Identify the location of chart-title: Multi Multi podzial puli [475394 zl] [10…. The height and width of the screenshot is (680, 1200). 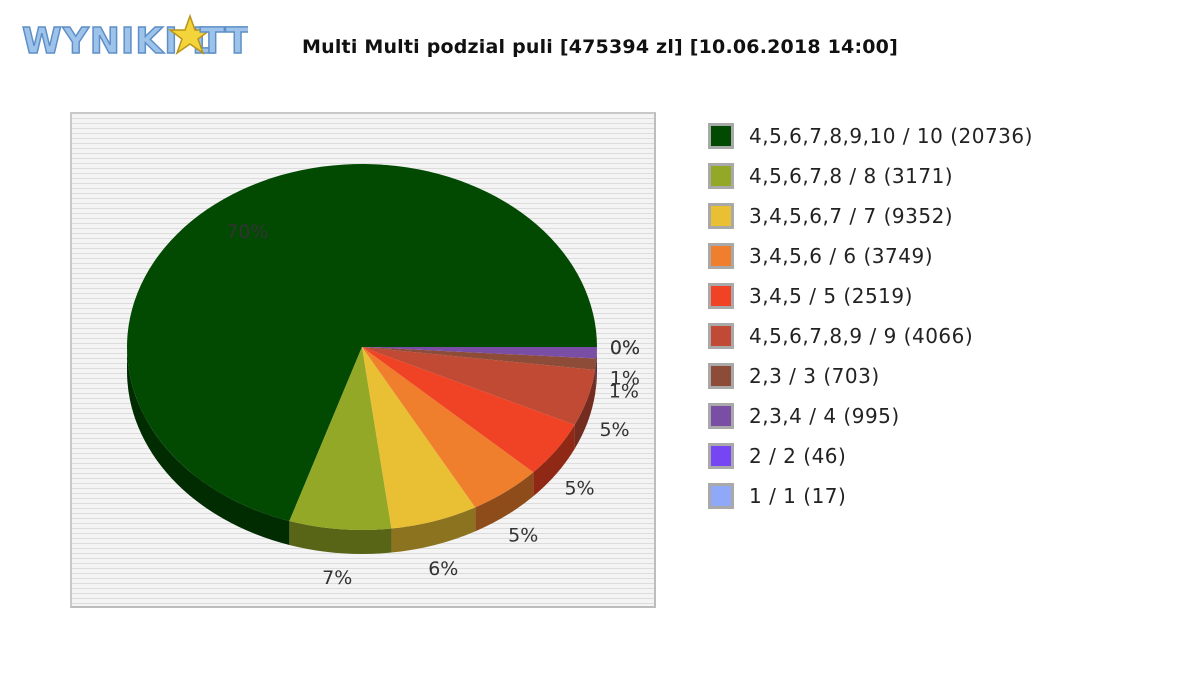
(599, 47).